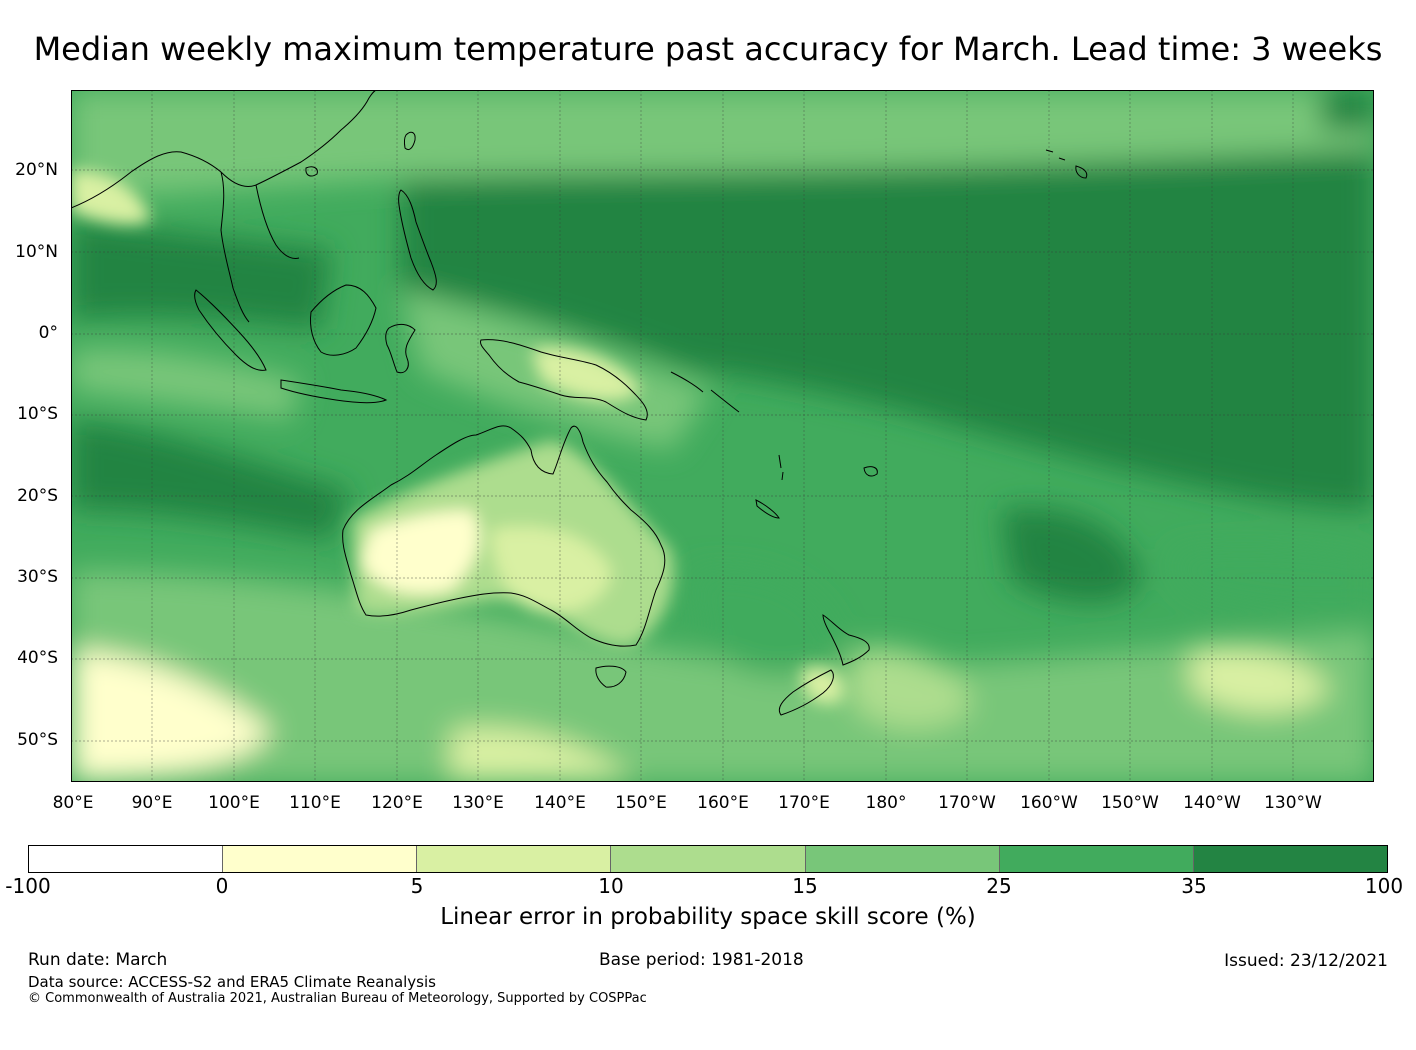 The height and width of the screenshot is (1050, 1416). Describe the element at coordinates (230, 330) in the screenshot. I see `sumatra-coast` at that location.